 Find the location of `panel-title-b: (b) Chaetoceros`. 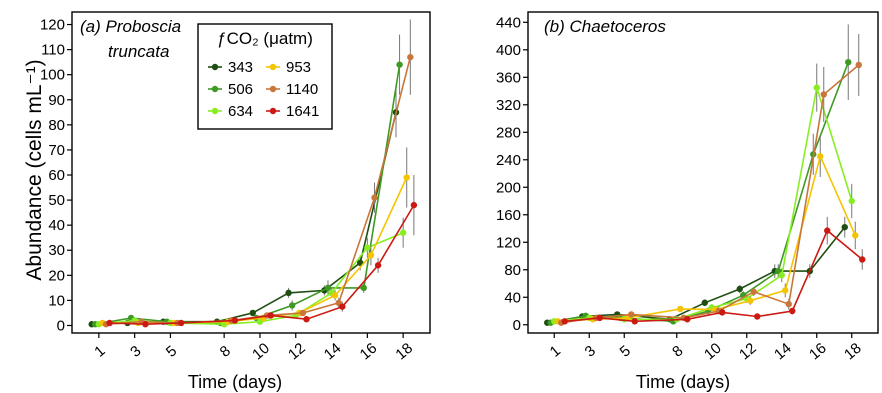

panel-title-b: (b) Chaetoceros is located at coordinates (605, 26).